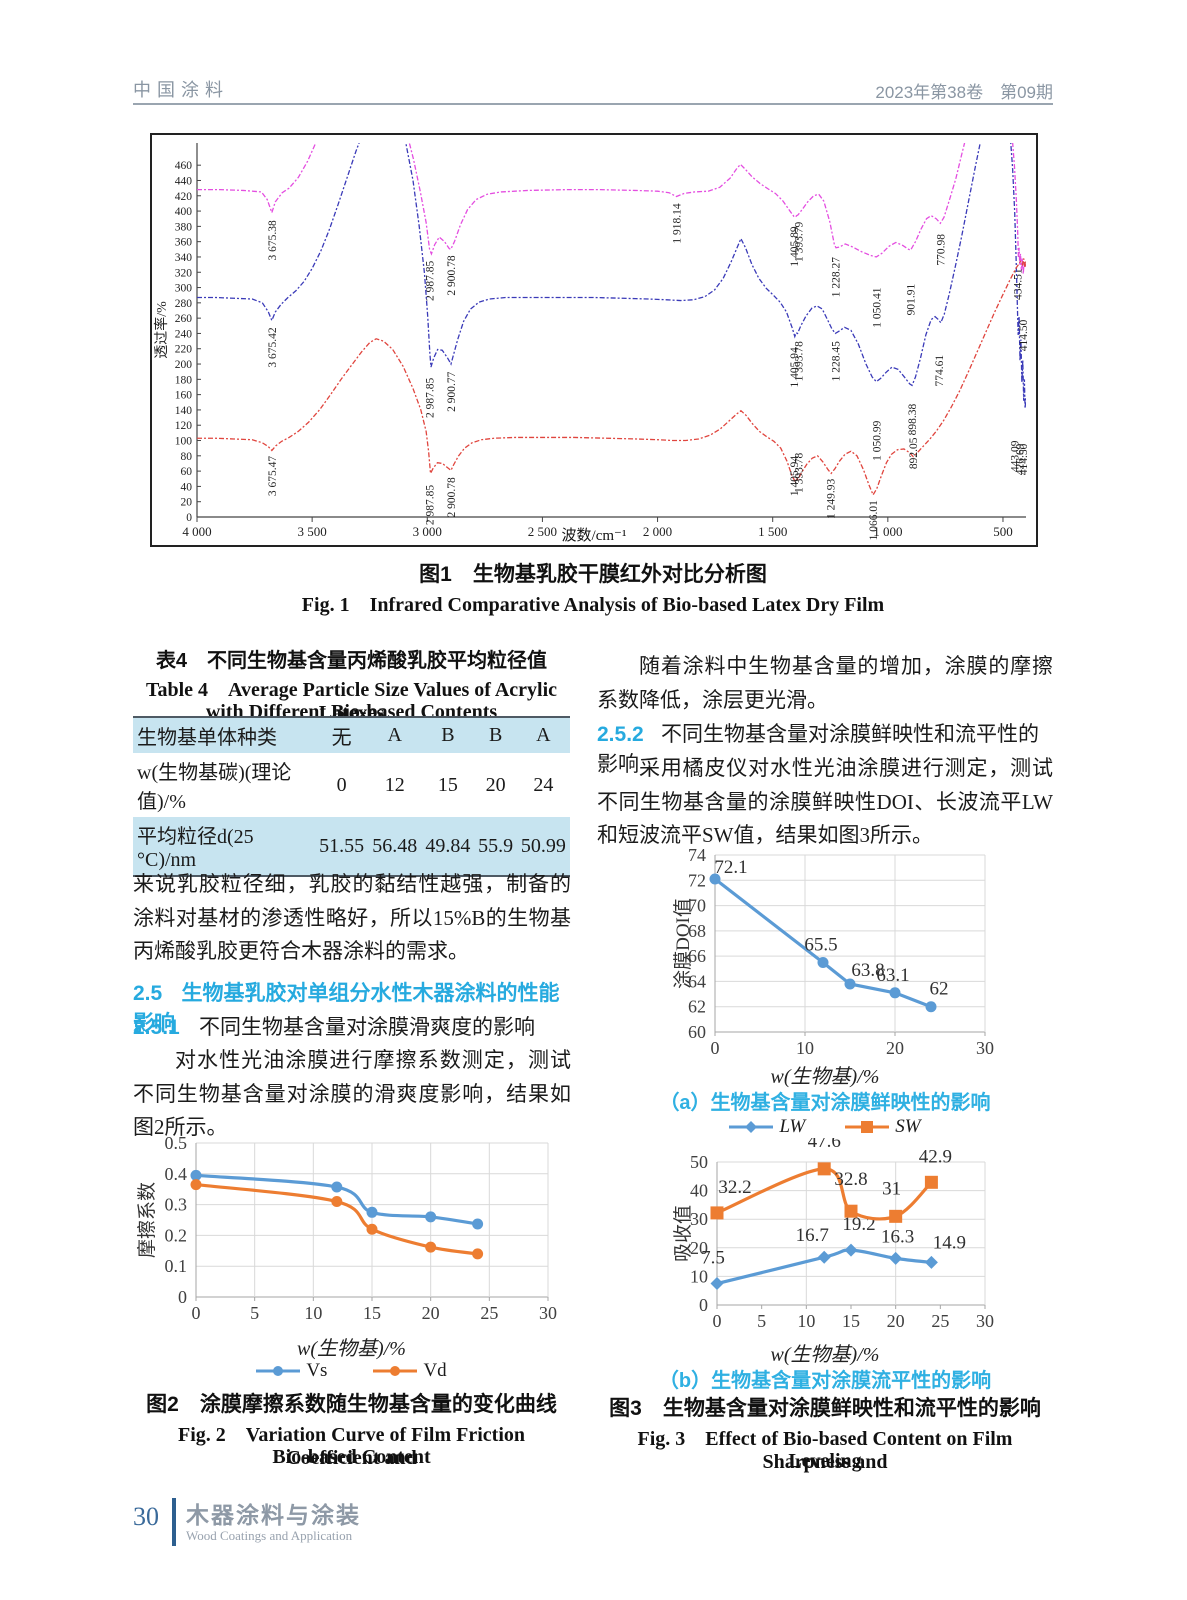 The width and height of the screenshot is (1187, 1600). Describe the element at coordinates (187, 457) in the screenshot. I see `svg-text: 80` at that location.